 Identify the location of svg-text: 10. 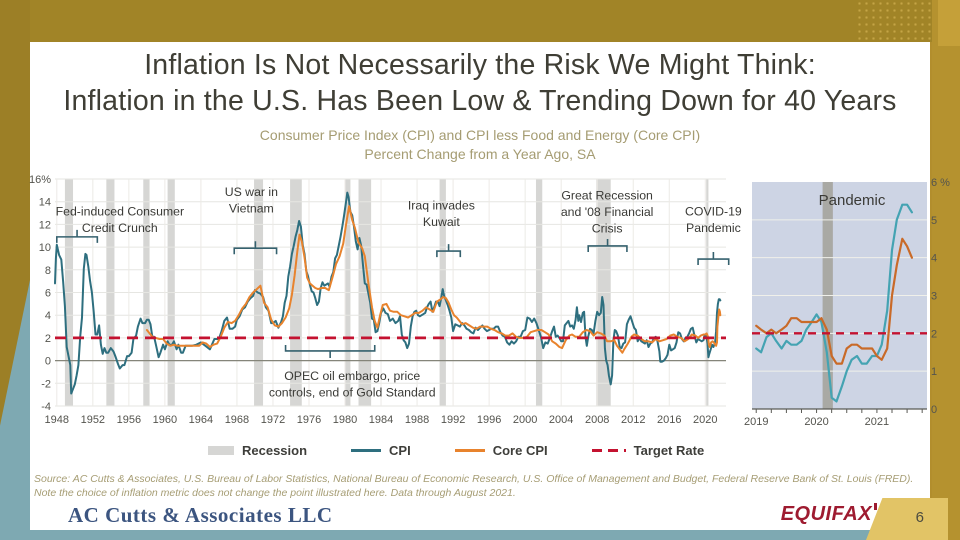
(45, 248).